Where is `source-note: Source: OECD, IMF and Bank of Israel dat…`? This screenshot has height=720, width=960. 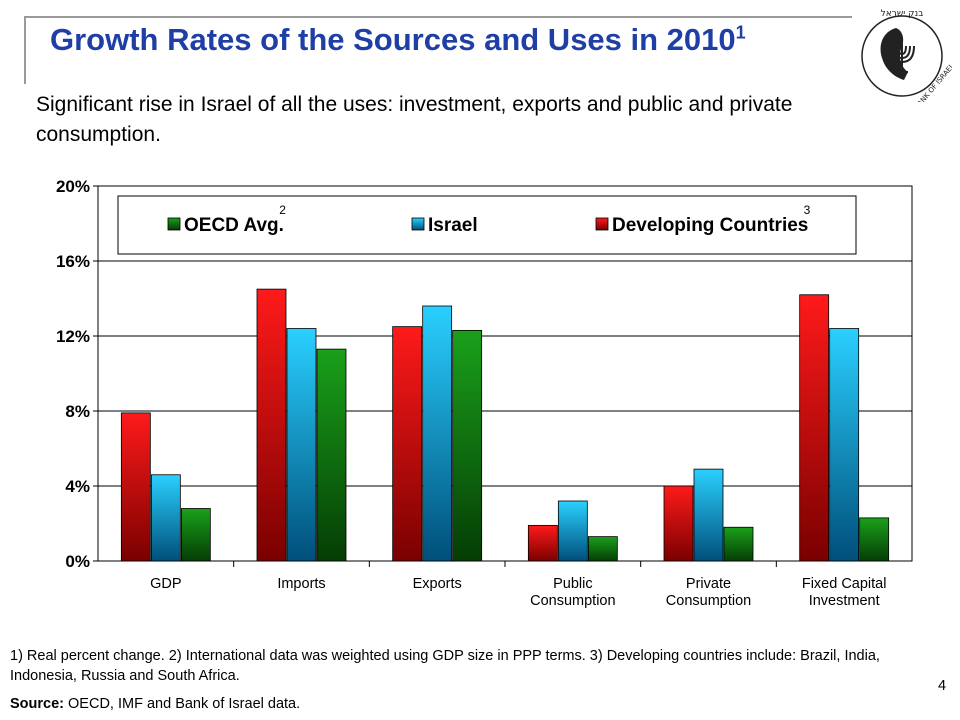
source-note: Source: OECD, IMF and Bank of Israel dat… is located at coordinates (155, 704).